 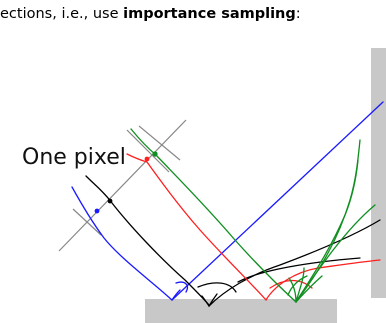 I want to click on pixel-frustum, so click(x=122, y=185).